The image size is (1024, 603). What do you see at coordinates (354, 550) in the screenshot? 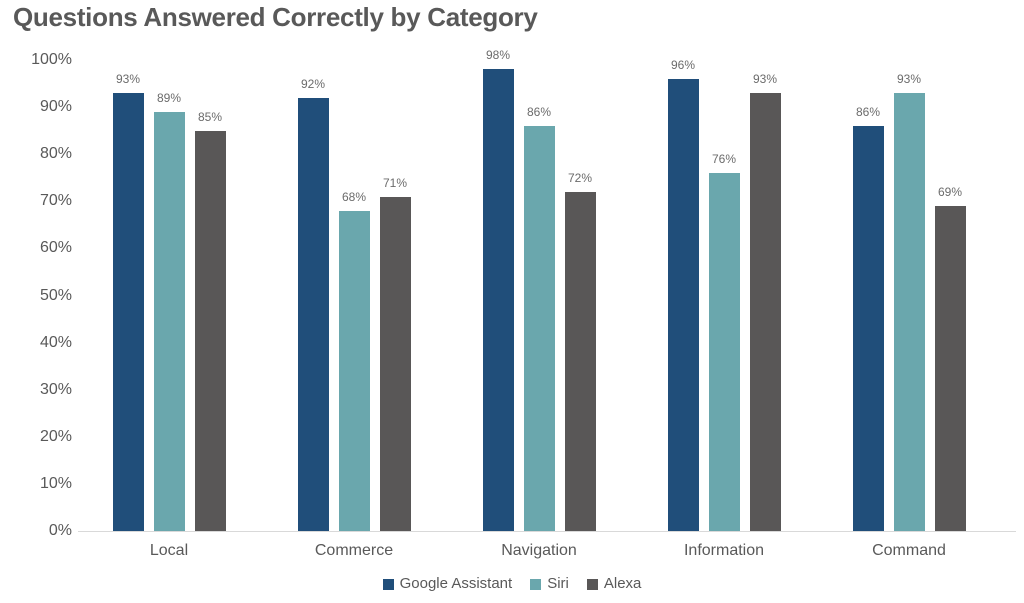
I see `category-label-commerce: Commerce` at bounding box center [354, 550].